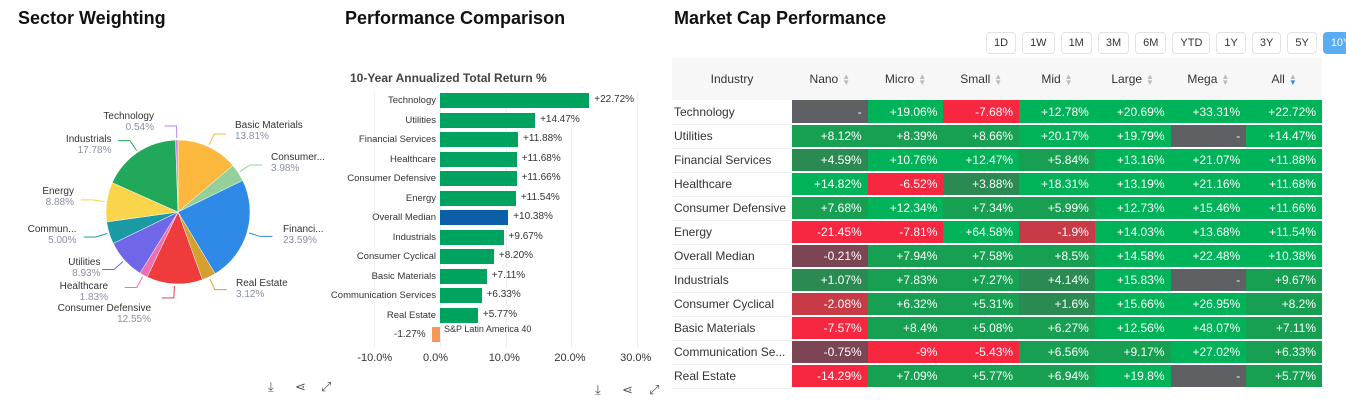 The width and height of the screenshot is (1346, 418). Describe the element at coordinates (1151, 43) in the screenshot. I see `period-6m: 6M` at that location.